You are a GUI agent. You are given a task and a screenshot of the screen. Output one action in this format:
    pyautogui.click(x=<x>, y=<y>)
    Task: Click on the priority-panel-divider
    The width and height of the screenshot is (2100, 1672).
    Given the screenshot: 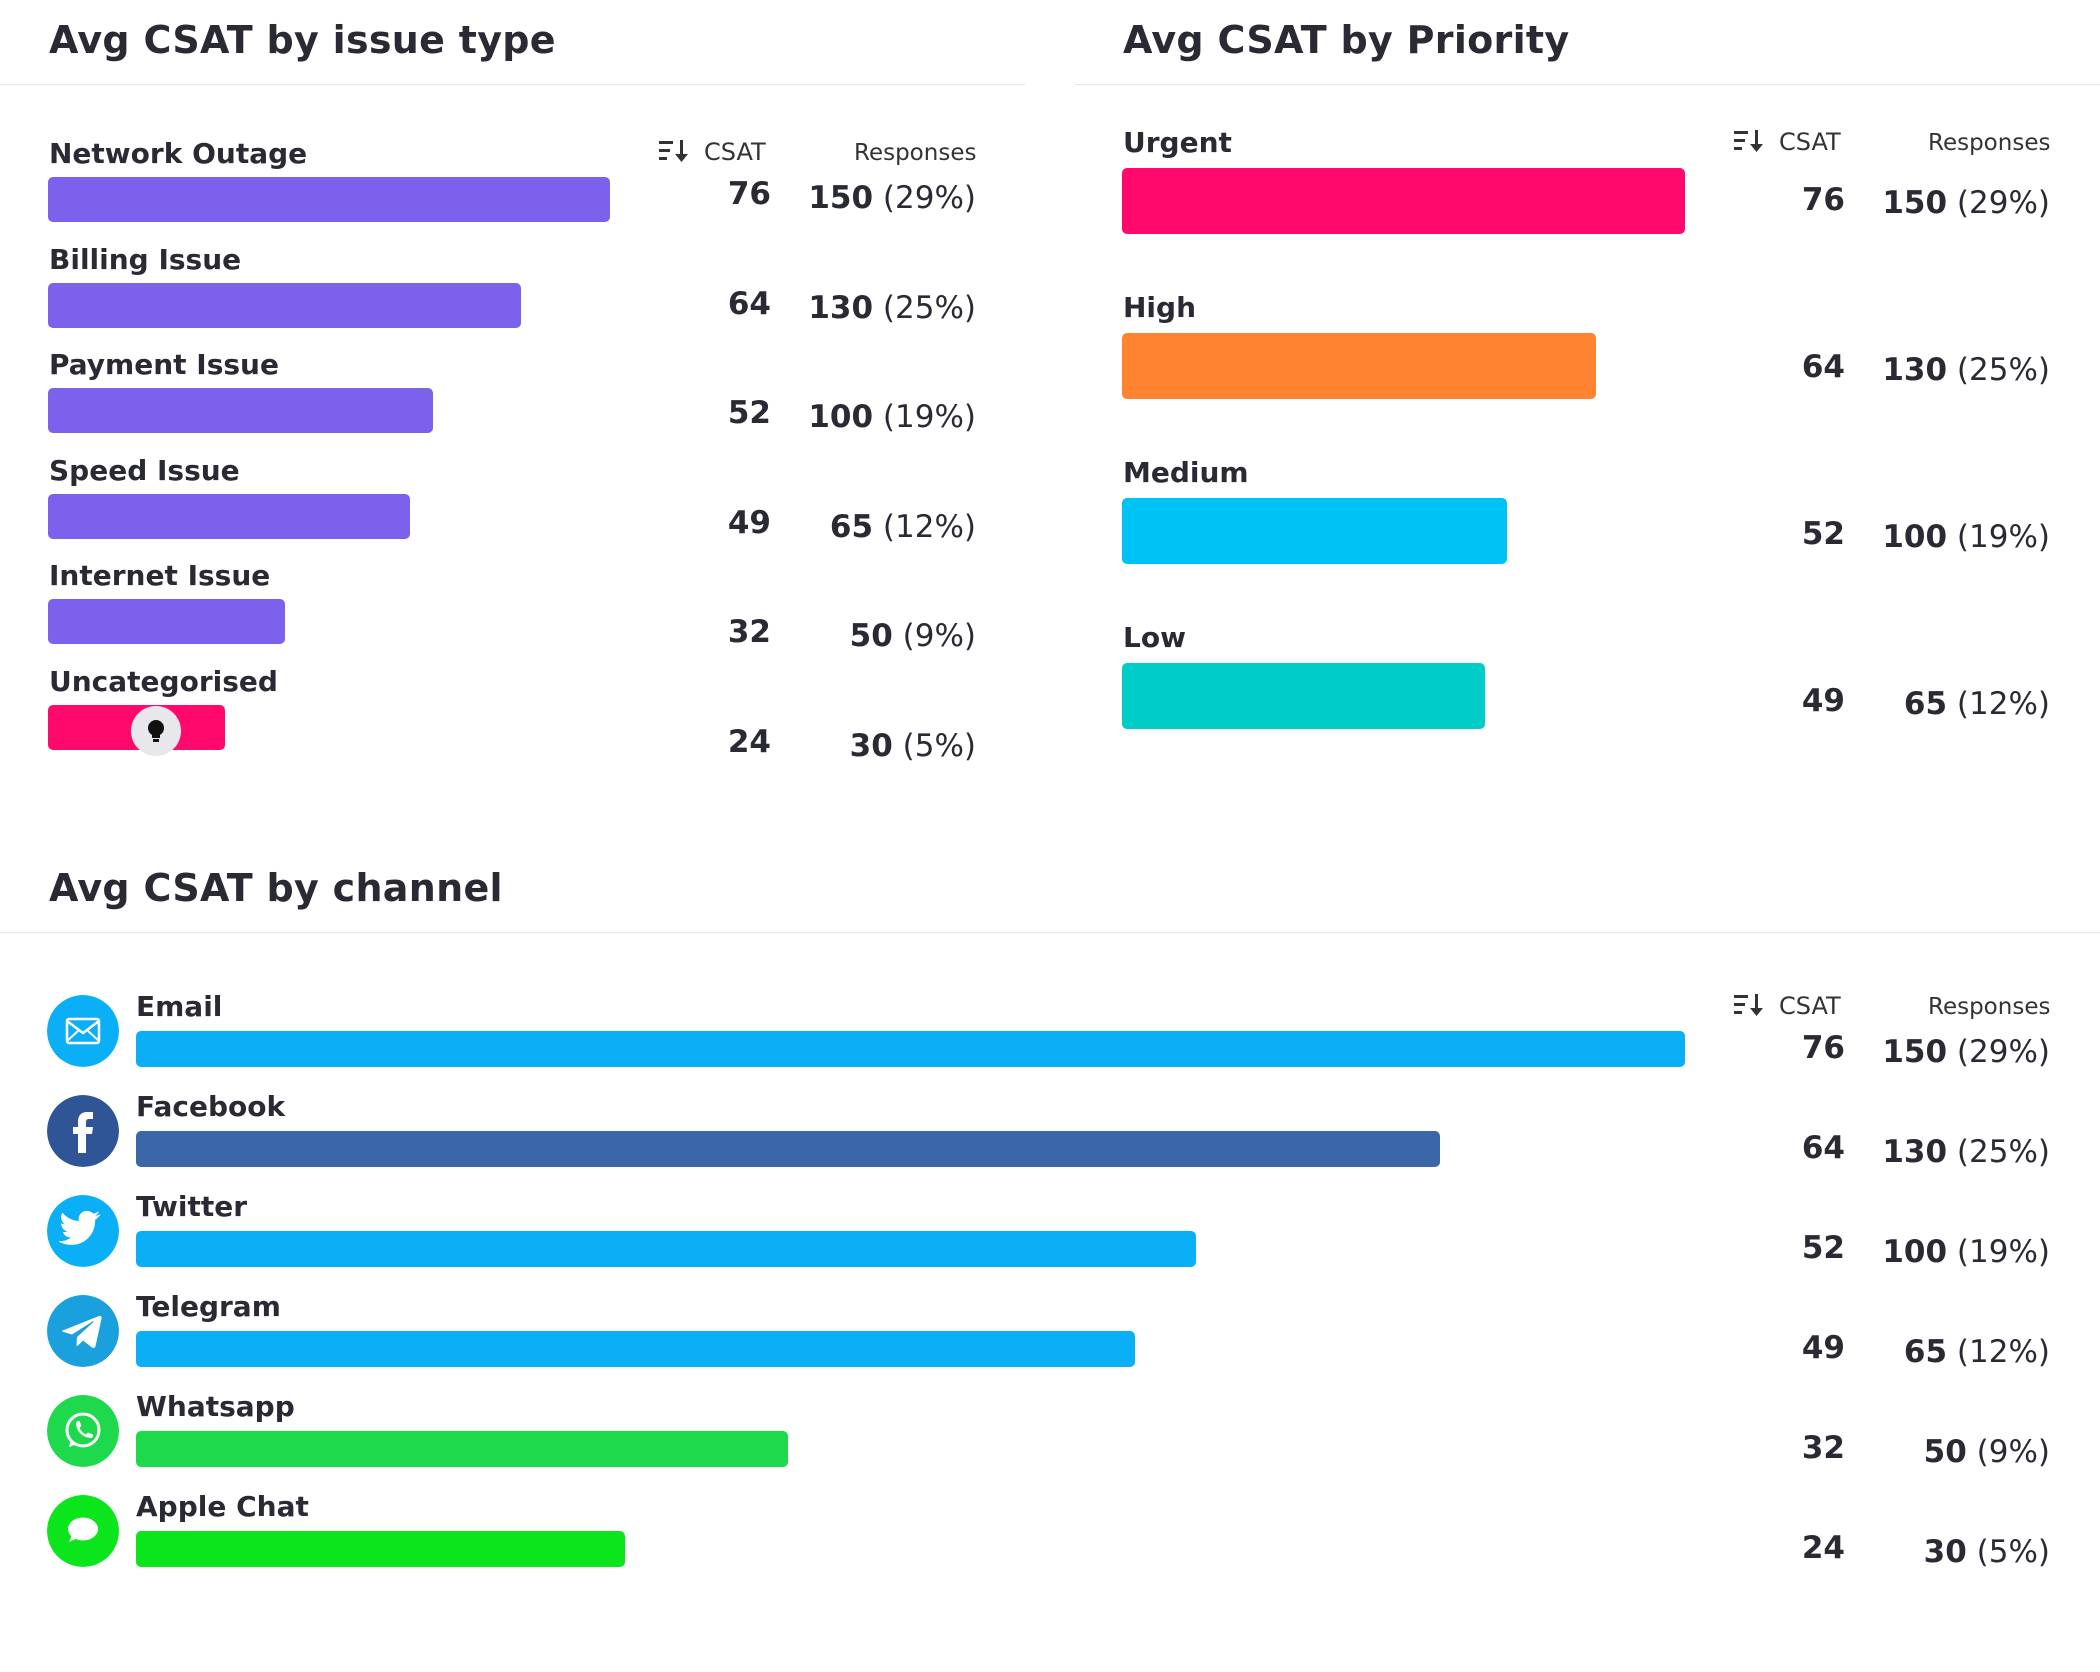 What is the action you would take?
    pyautogui.click(x=1587, y=84)
    